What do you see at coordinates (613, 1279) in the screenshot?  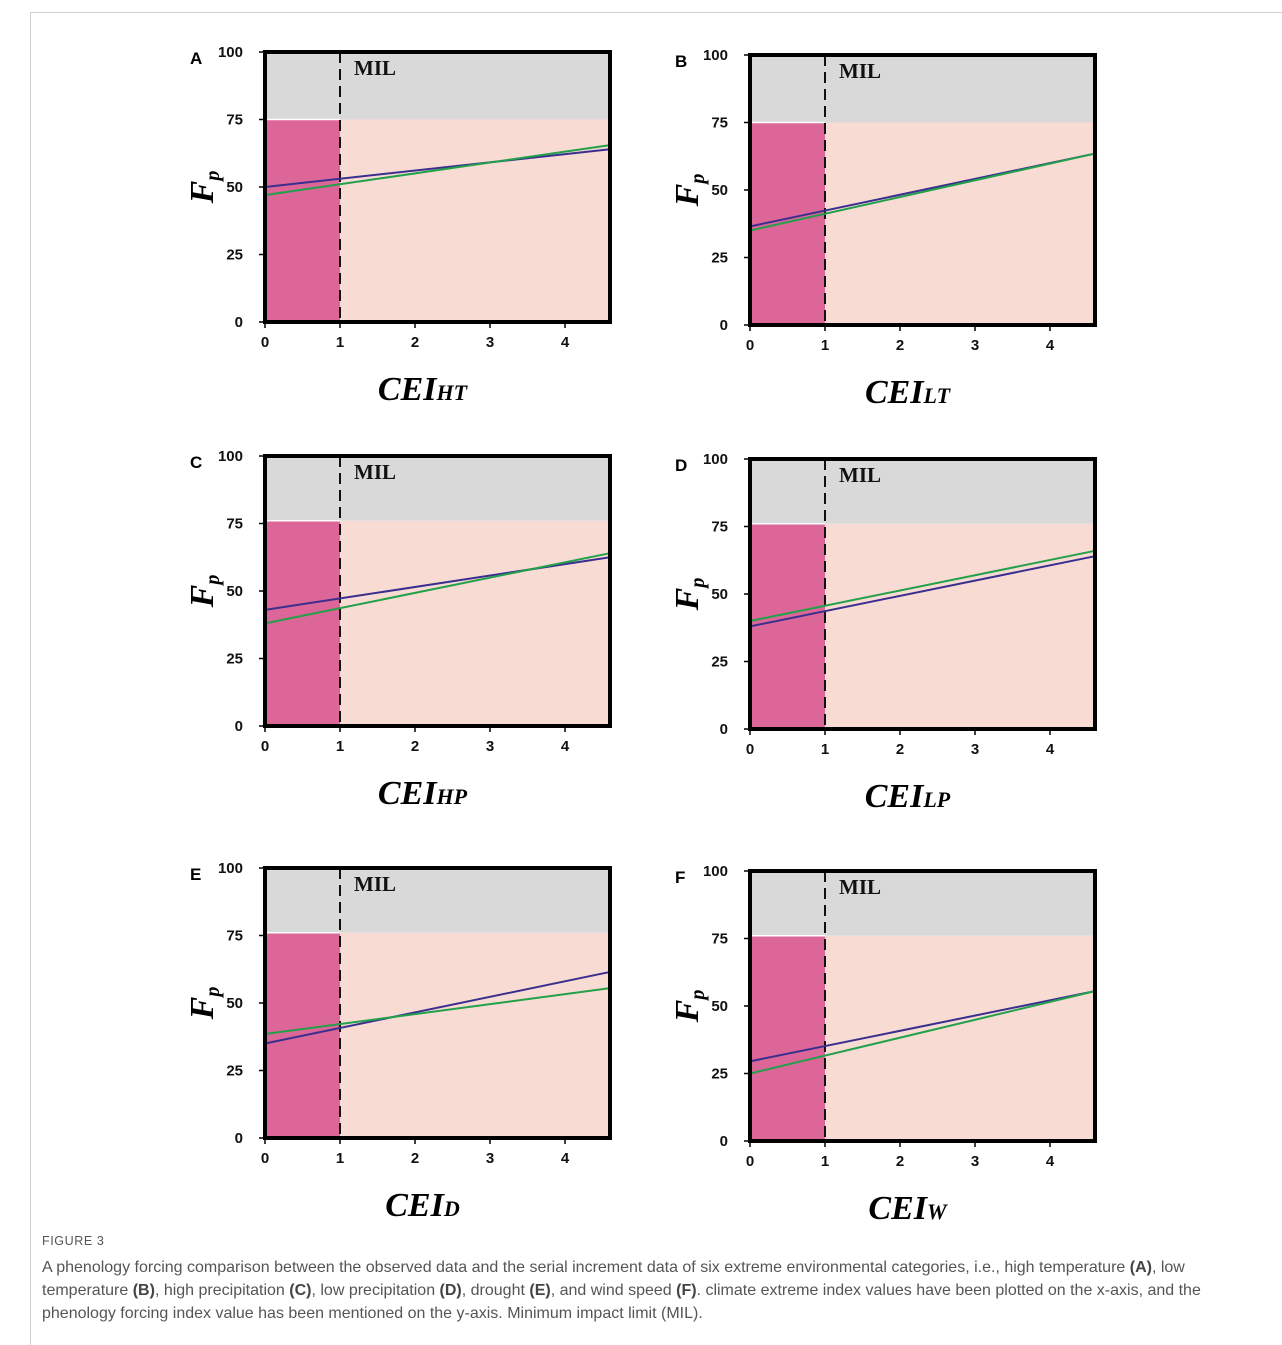 I see `caption-fragment: , low temperature` at bounding box center [613, 1279].